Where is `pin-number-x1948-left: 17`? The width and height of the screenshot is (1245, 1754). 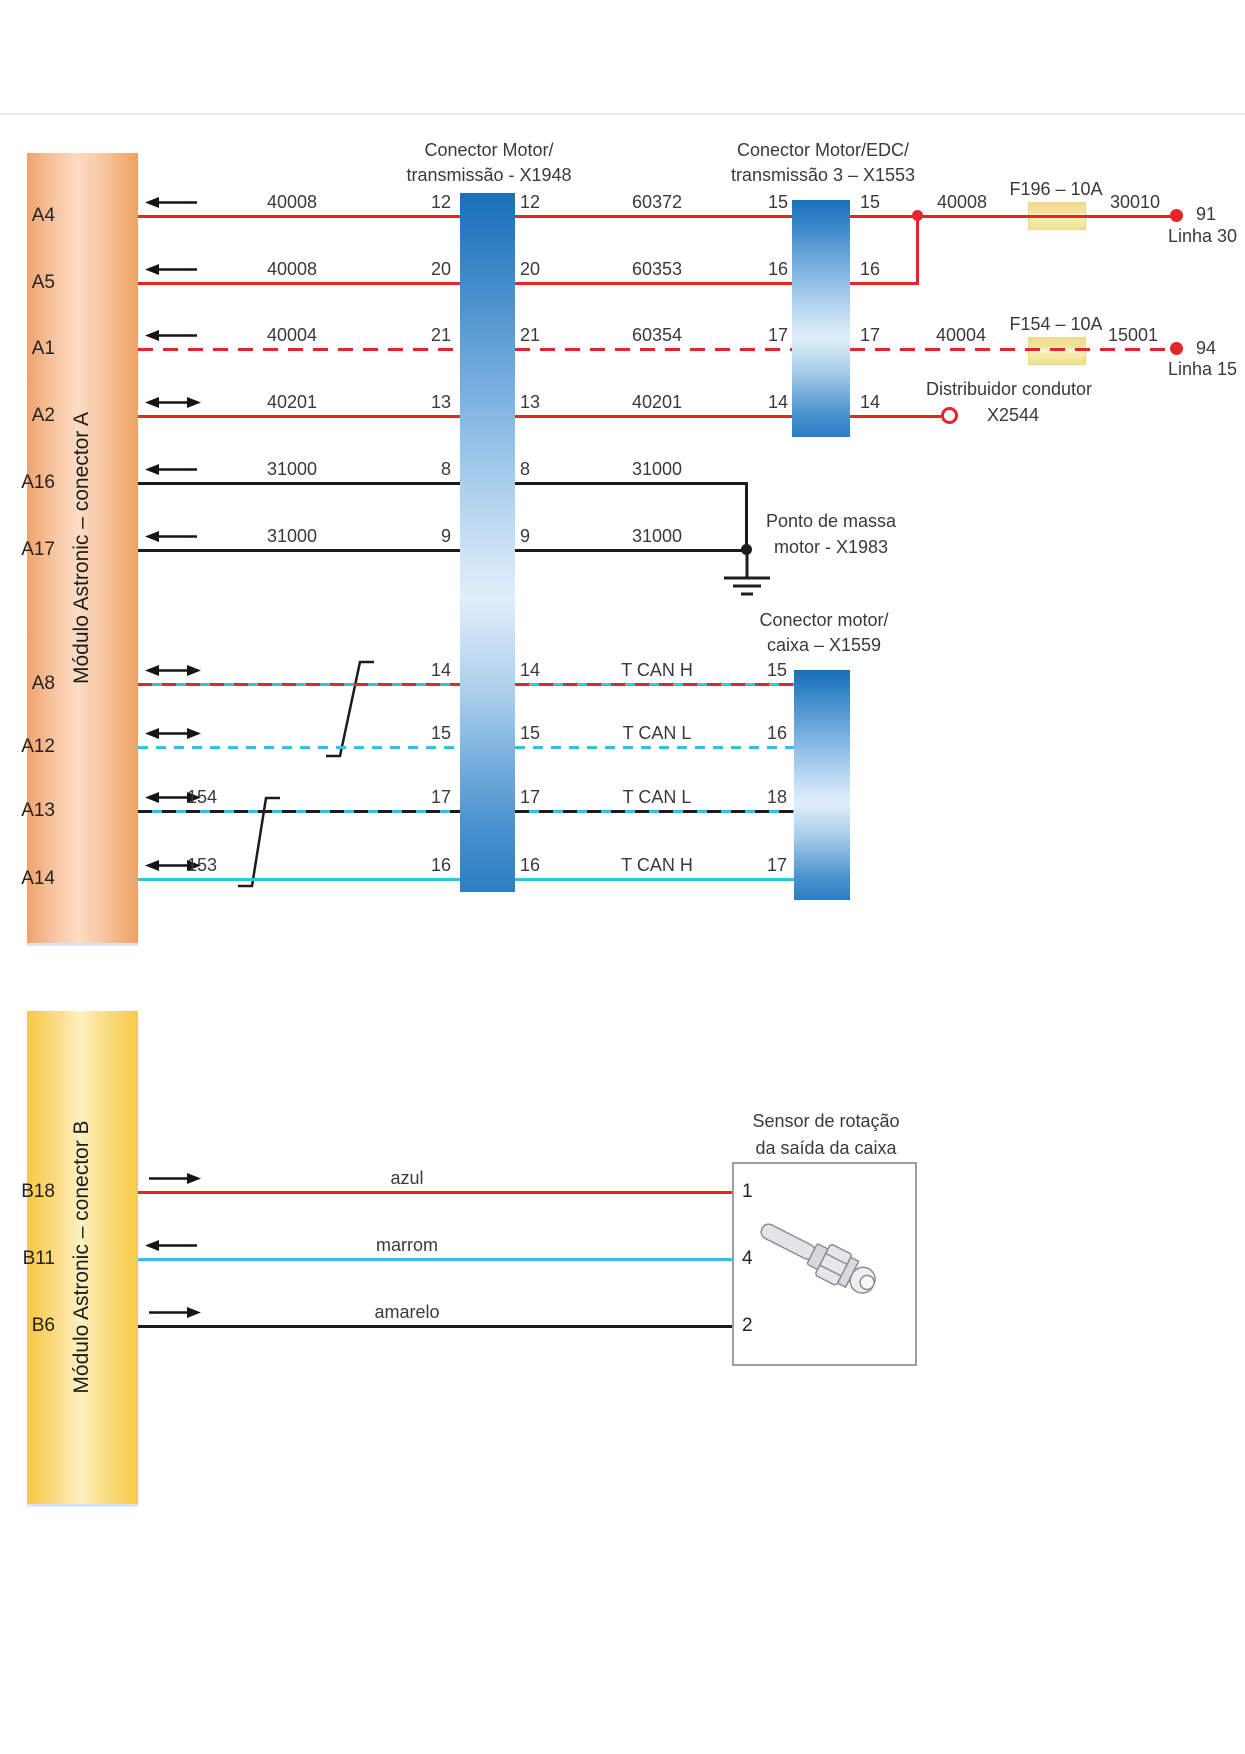 pin-number-x1948-left: 17 is located at coordinates (440, 797).